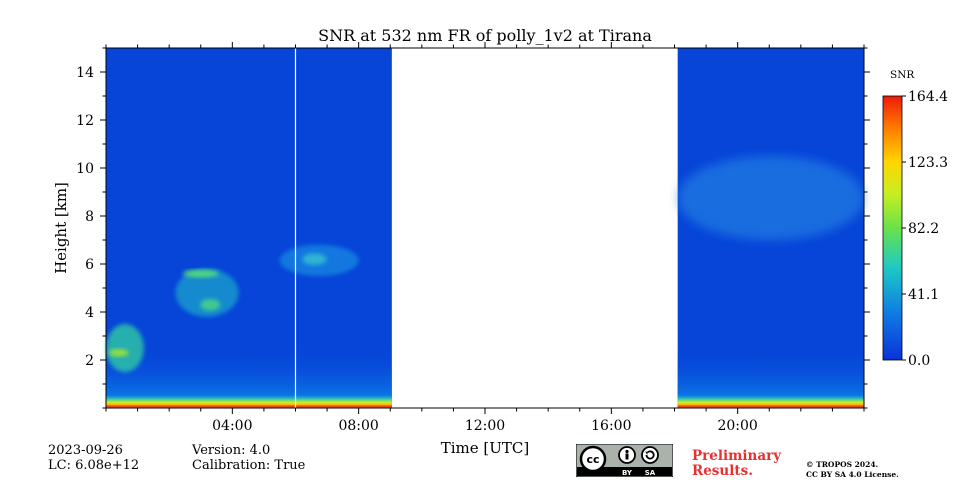  I want to click on cc-text: cc, so click(592, 459).